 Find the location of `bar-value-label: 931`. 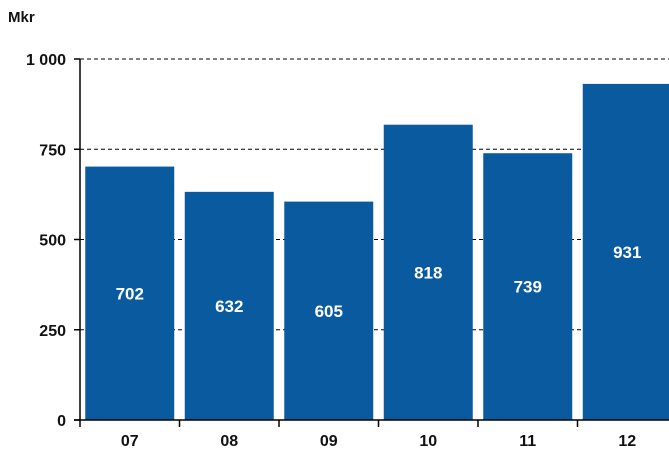

bar-value-label: 931 is located at coordinates (627, 252).